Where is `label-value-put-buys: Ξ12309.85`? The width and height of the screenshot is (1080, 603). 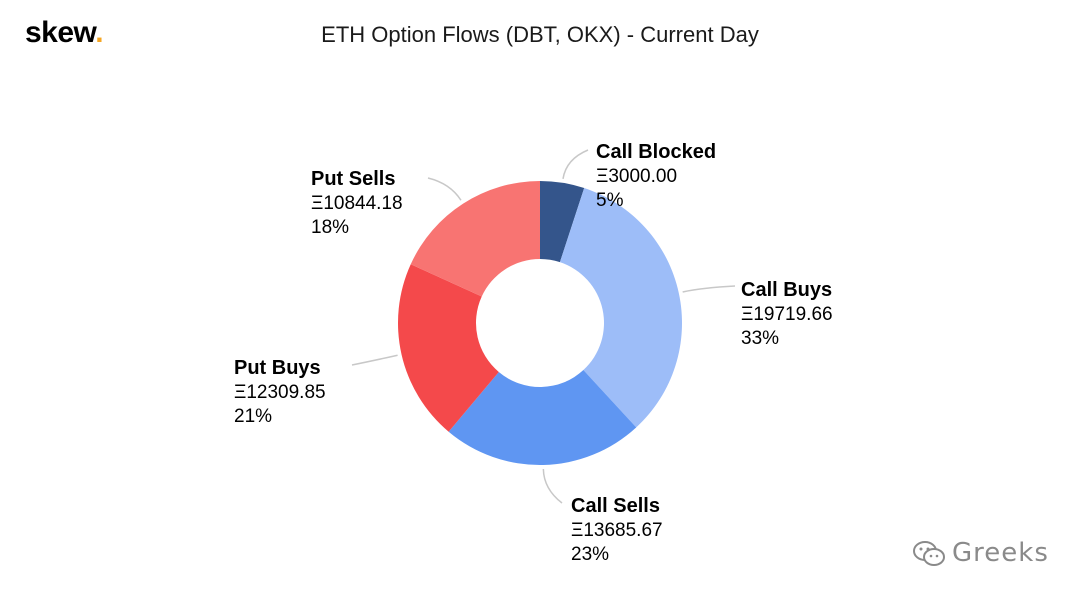 label-value-put-buys: Ξ12309.85 is located at coordinates (280, 392).